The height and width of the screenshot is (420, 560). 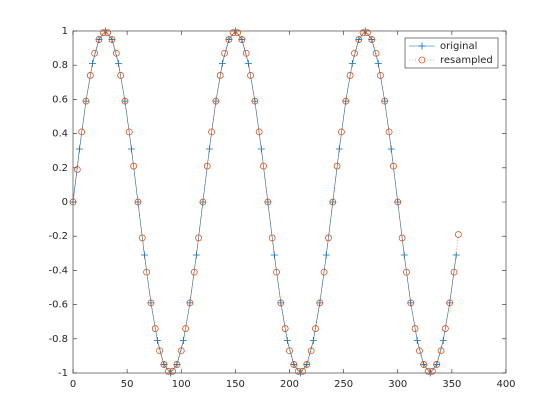 I want to click on y-tick-label: -1, so click(x=63, y=373).